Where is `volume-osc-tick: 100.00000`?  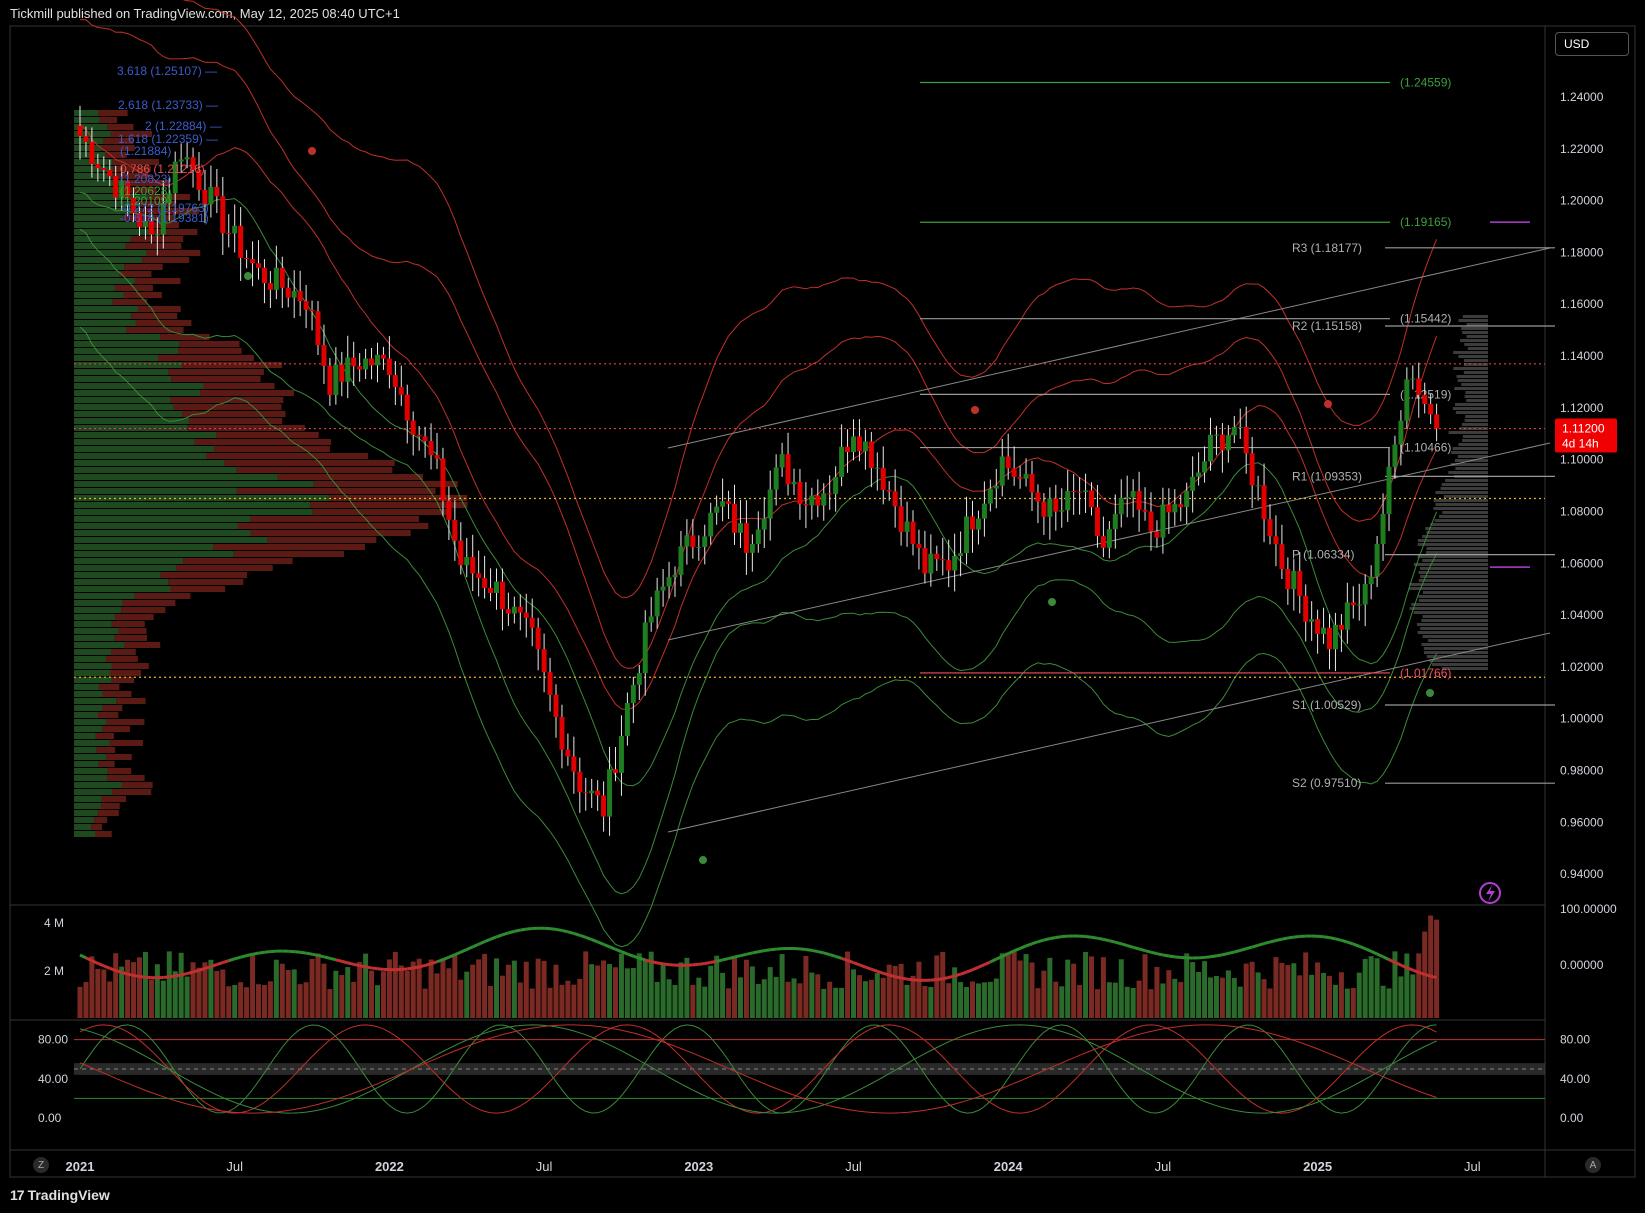 volume-osc-tick: 100.00000 is located at coordinates (1588, 909).